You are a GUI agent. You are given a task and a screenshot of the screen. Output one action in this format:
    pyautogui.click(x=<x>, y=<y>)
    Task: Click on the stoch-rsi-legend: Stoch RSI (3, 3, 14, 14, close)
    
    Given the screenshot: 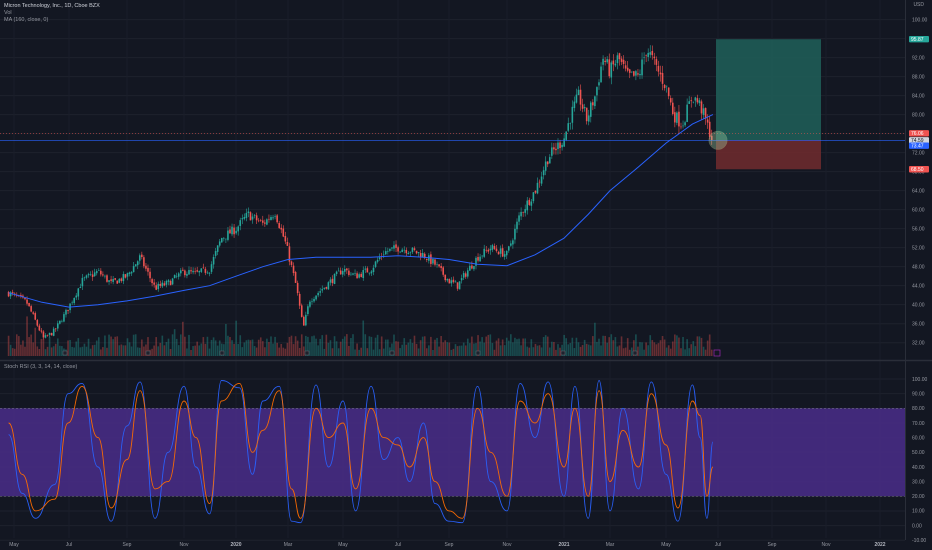 What is the action you would take?
    pyautogui.click(x=41, y=367)
    